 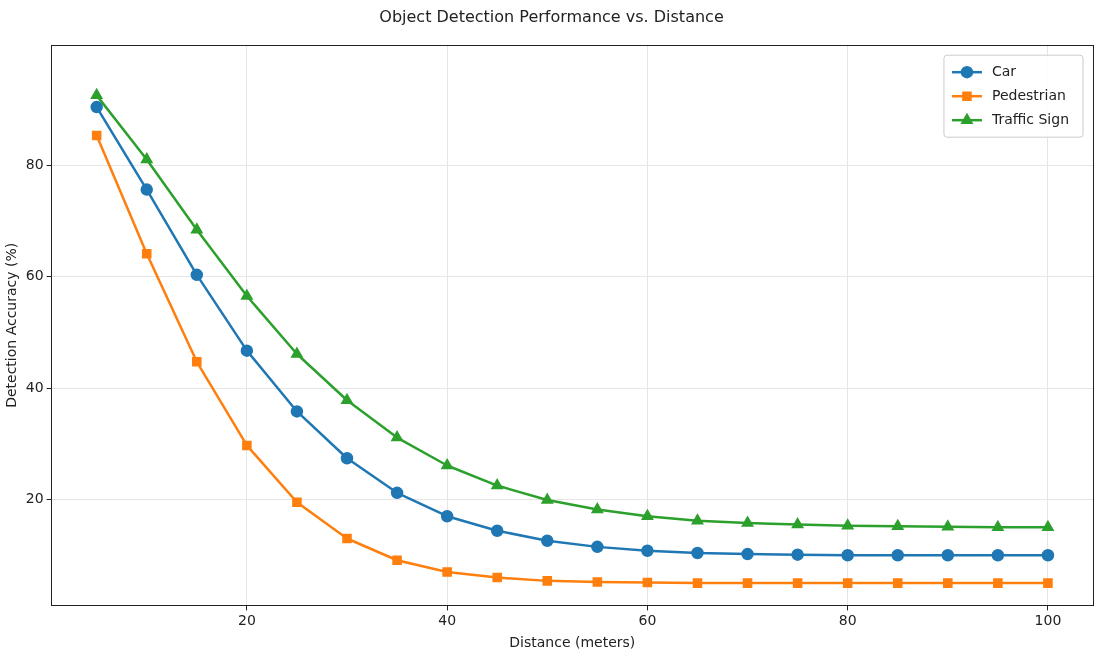 What do you see at coordinates (11, 325) in the screenshot?
I see `y-axis-title: Detection Accuracy (%)` at bounding box center [11, 325].